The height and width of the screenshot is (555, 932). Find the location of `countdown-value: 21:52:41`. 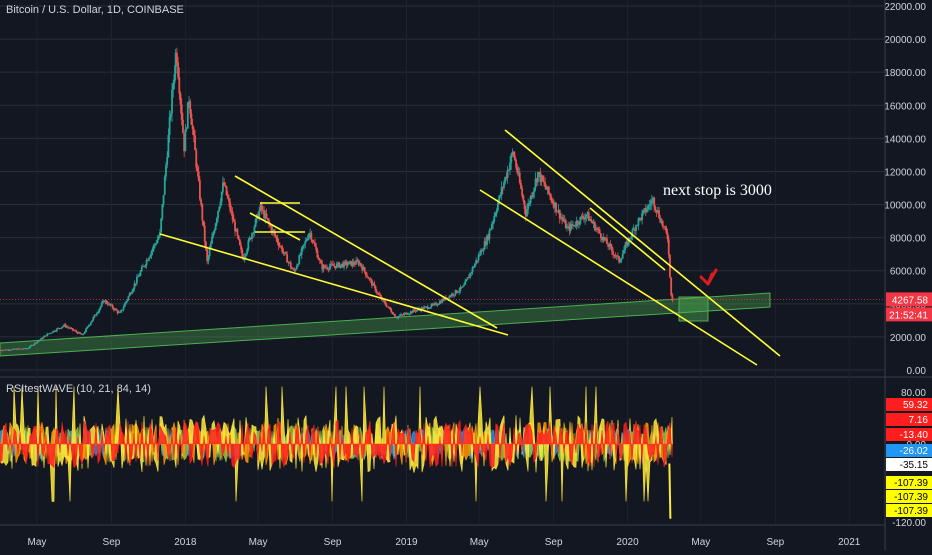

countdown-value: 21:52:41 is located at coordinates (908, 315).